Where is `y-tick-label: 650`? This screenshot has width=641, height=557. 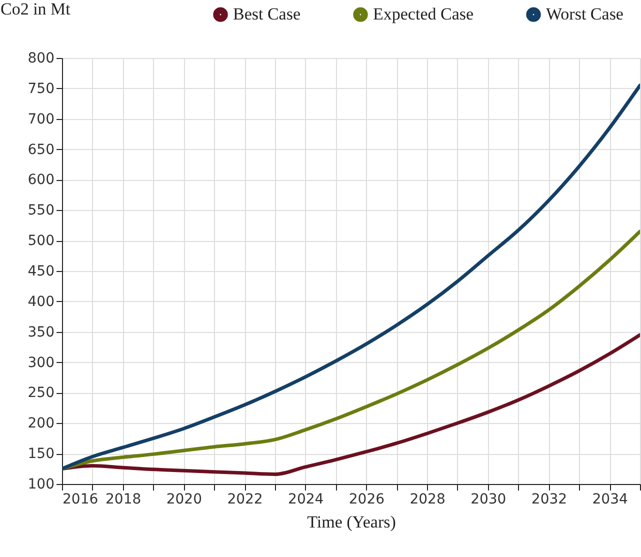
y-tick-label: 650 is located at coordinates (41, 150).